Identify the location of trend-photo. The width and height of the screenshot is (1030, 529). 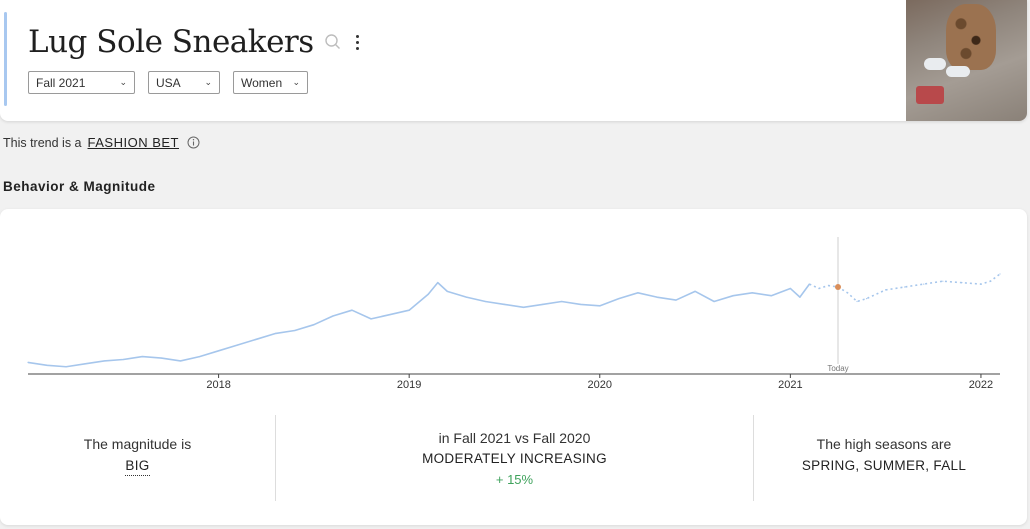
(966, 60).